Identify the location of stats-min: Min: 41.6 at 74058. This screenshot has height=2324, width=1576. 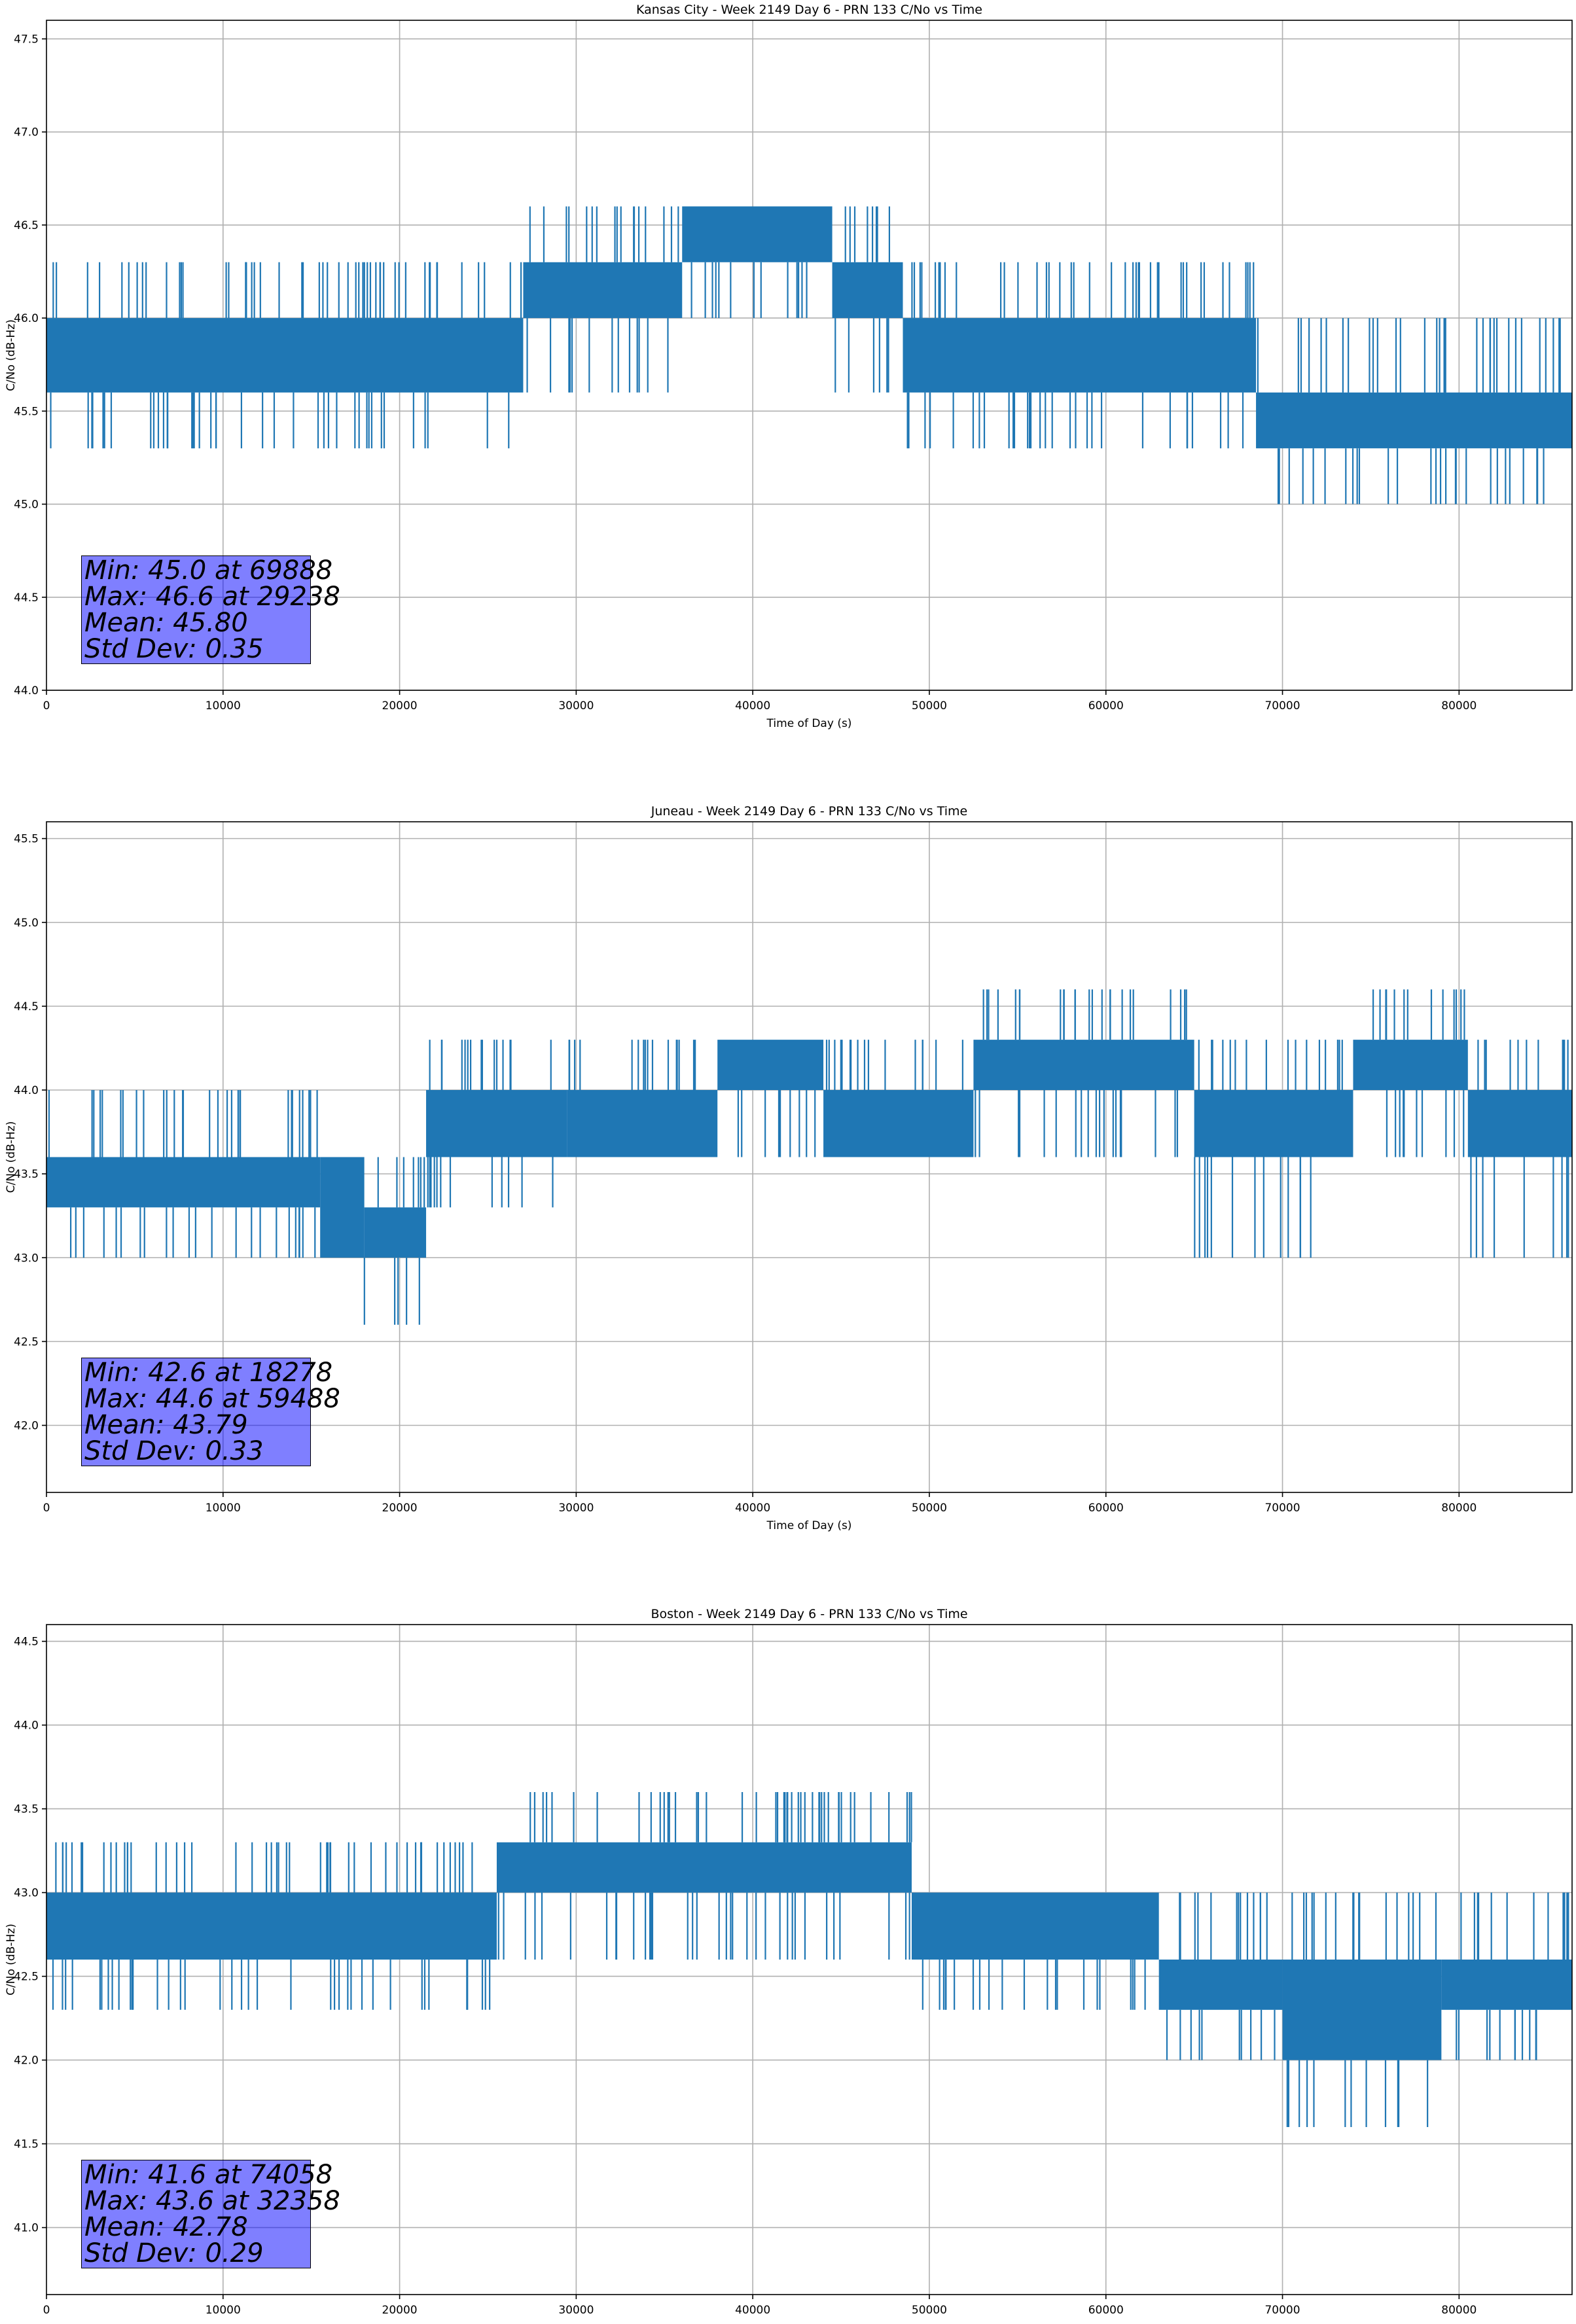
(208, 2175).